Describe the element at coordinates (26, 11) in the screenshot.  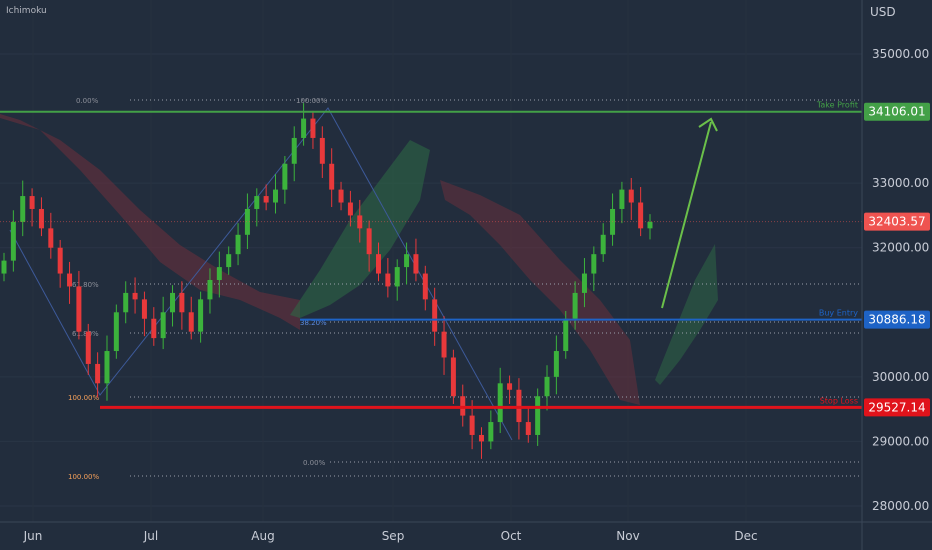
I see `indicator-label: Ichimoku` at that location.